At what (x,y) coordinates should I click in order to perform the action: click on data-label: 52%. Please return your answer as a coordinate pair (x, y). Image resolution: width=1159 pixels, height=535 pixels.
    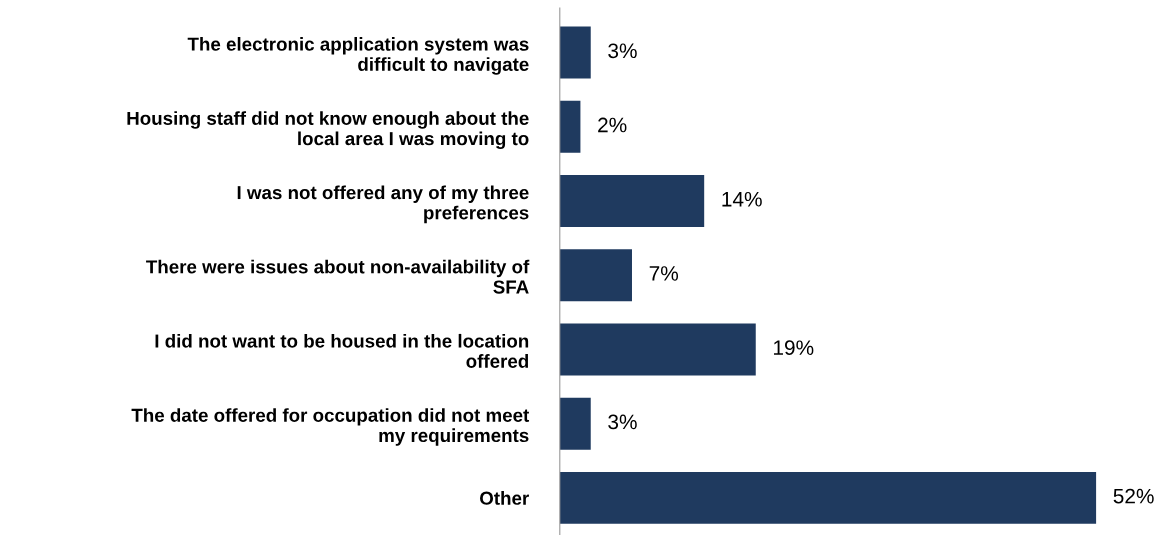
    Looking at the image, I should click on (1133, 496).